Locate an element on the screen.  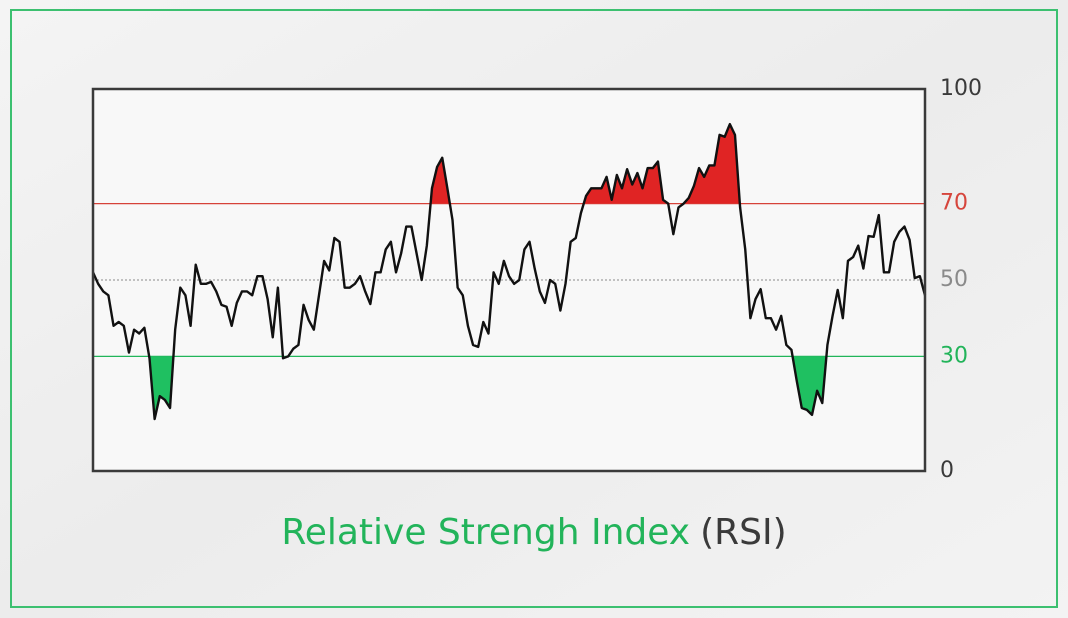
y-tick-label: 0 is located at coordinates (947, 470).